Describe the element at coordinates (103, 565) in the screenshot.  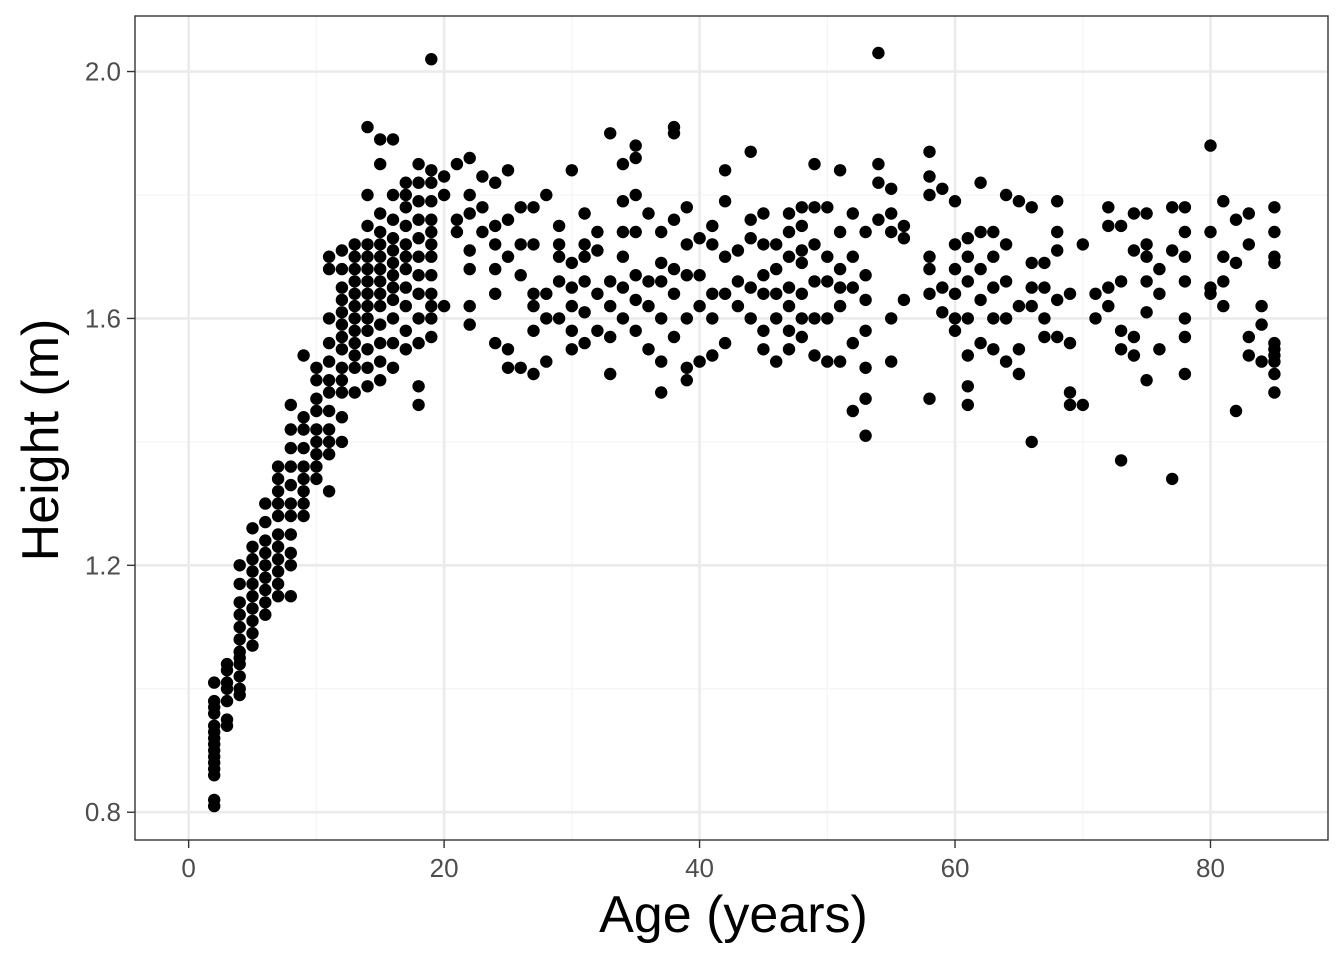
I see `y-tick-label: 1.2` at that location.